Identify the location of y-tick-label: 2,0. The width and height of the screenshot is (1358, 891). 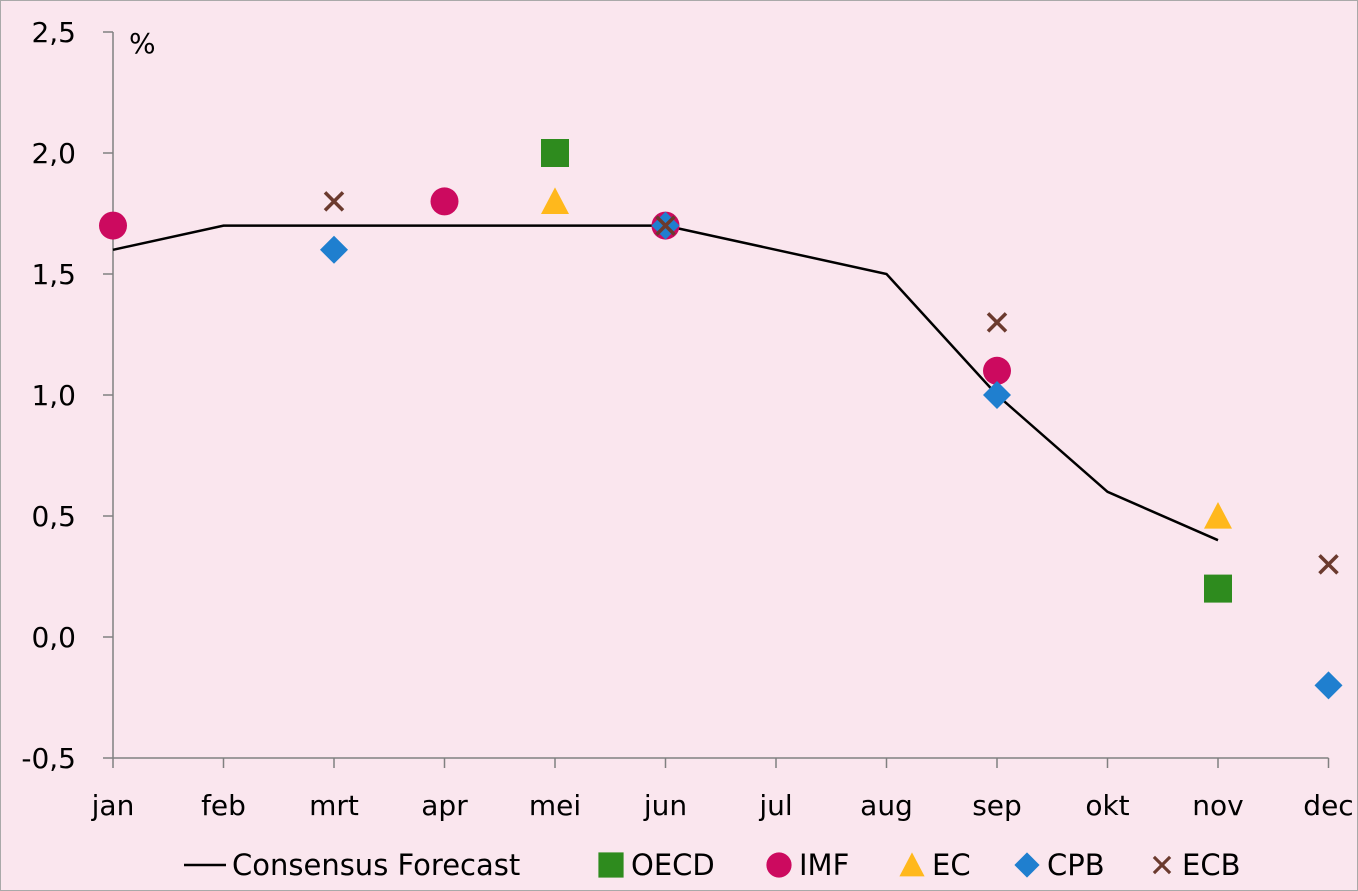
(53, 153).